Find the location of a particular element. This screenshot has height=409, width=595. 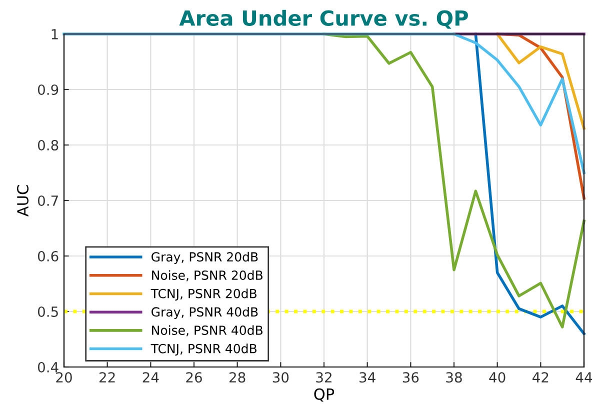

y-tick-label: 0.4 is located at coordinates (48, 367).